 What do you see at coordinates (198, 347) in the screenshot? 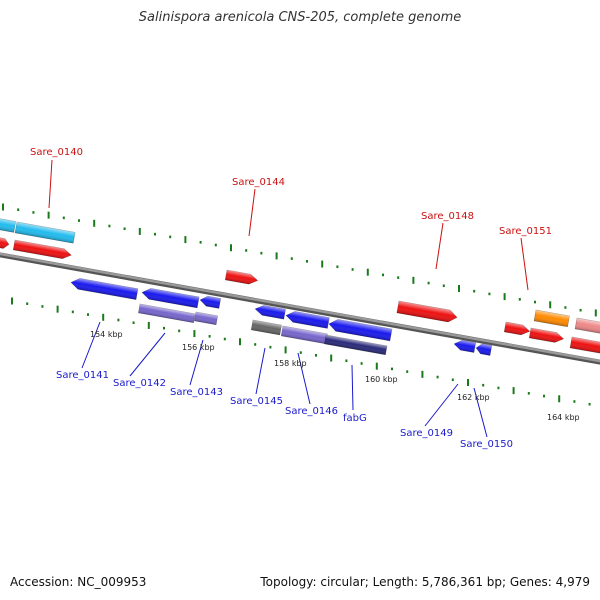
I see `scale-label-156: 156 kbp` at bounding box center [198, 347].